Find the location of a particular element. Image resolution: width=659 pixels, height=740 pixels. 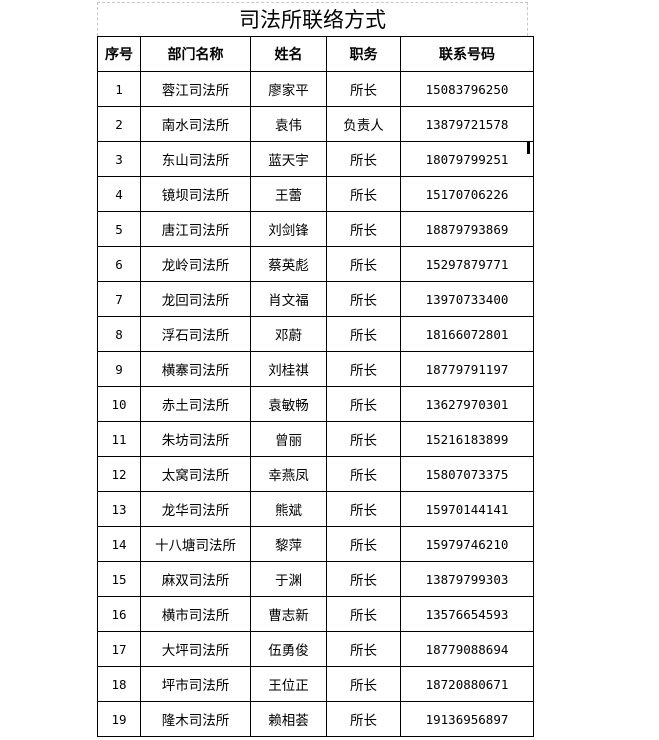

cell-department: 横市司法所 is located at coordinates (195, 614).